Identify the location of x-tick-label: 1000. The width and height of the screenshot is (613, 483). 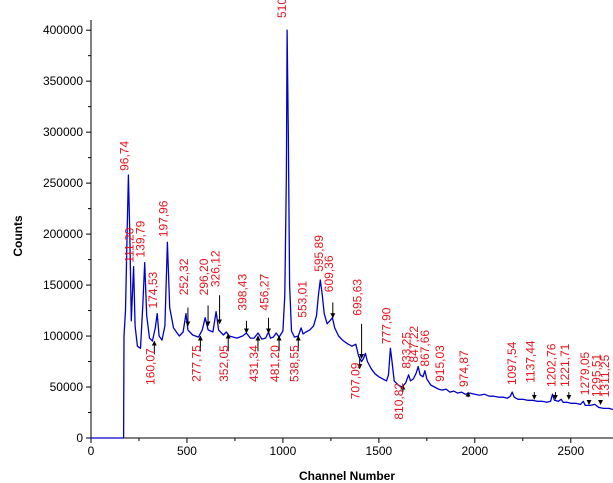
(283, 451).